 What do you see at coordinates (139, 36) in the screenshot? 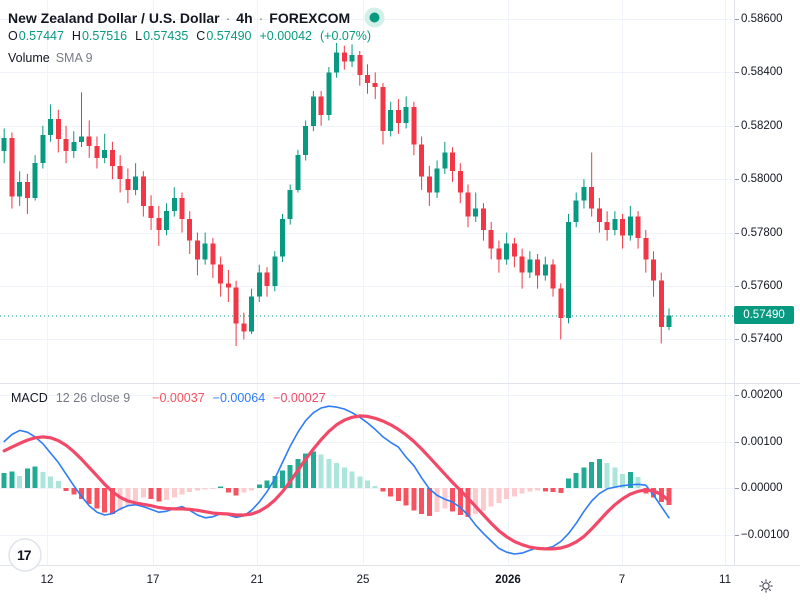
I see `low-label: L` at bounding box center [139, 36].